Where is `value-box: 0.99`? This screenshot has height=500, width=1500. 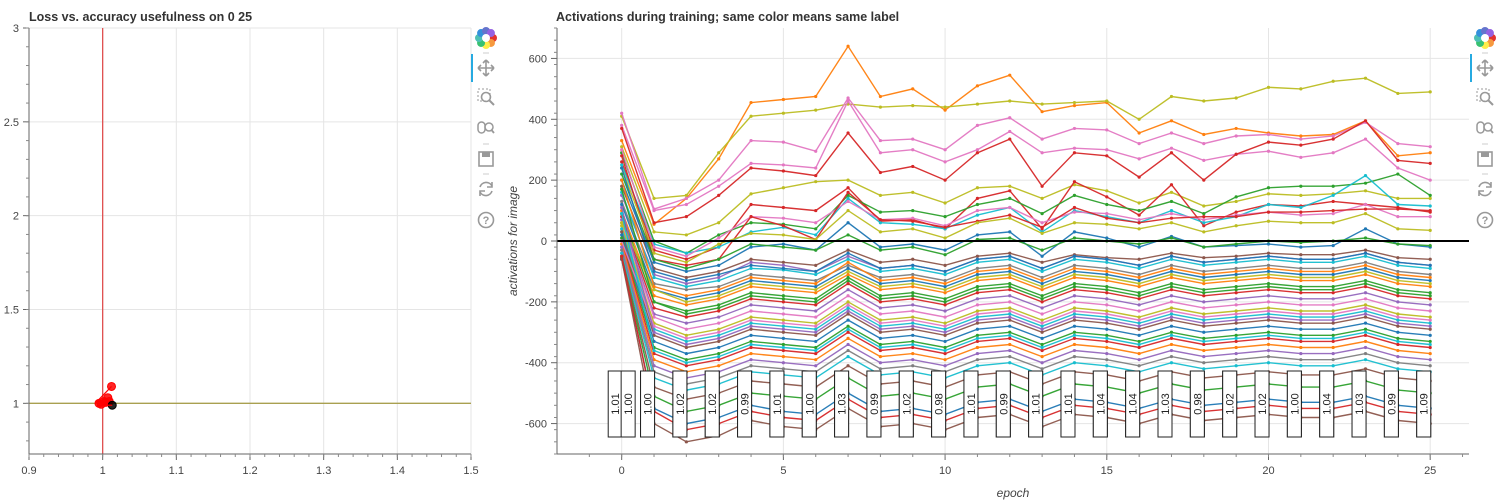
value-box: 0.99 is located at coordinates (1003, 404).